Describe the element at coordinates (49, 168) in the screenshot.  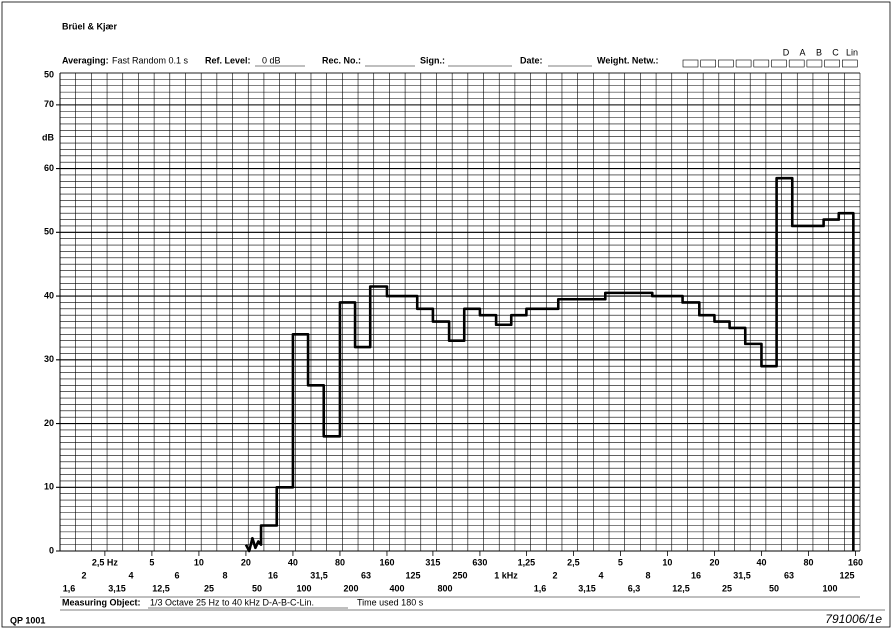
I see `y-tick-label: 60` at that location.